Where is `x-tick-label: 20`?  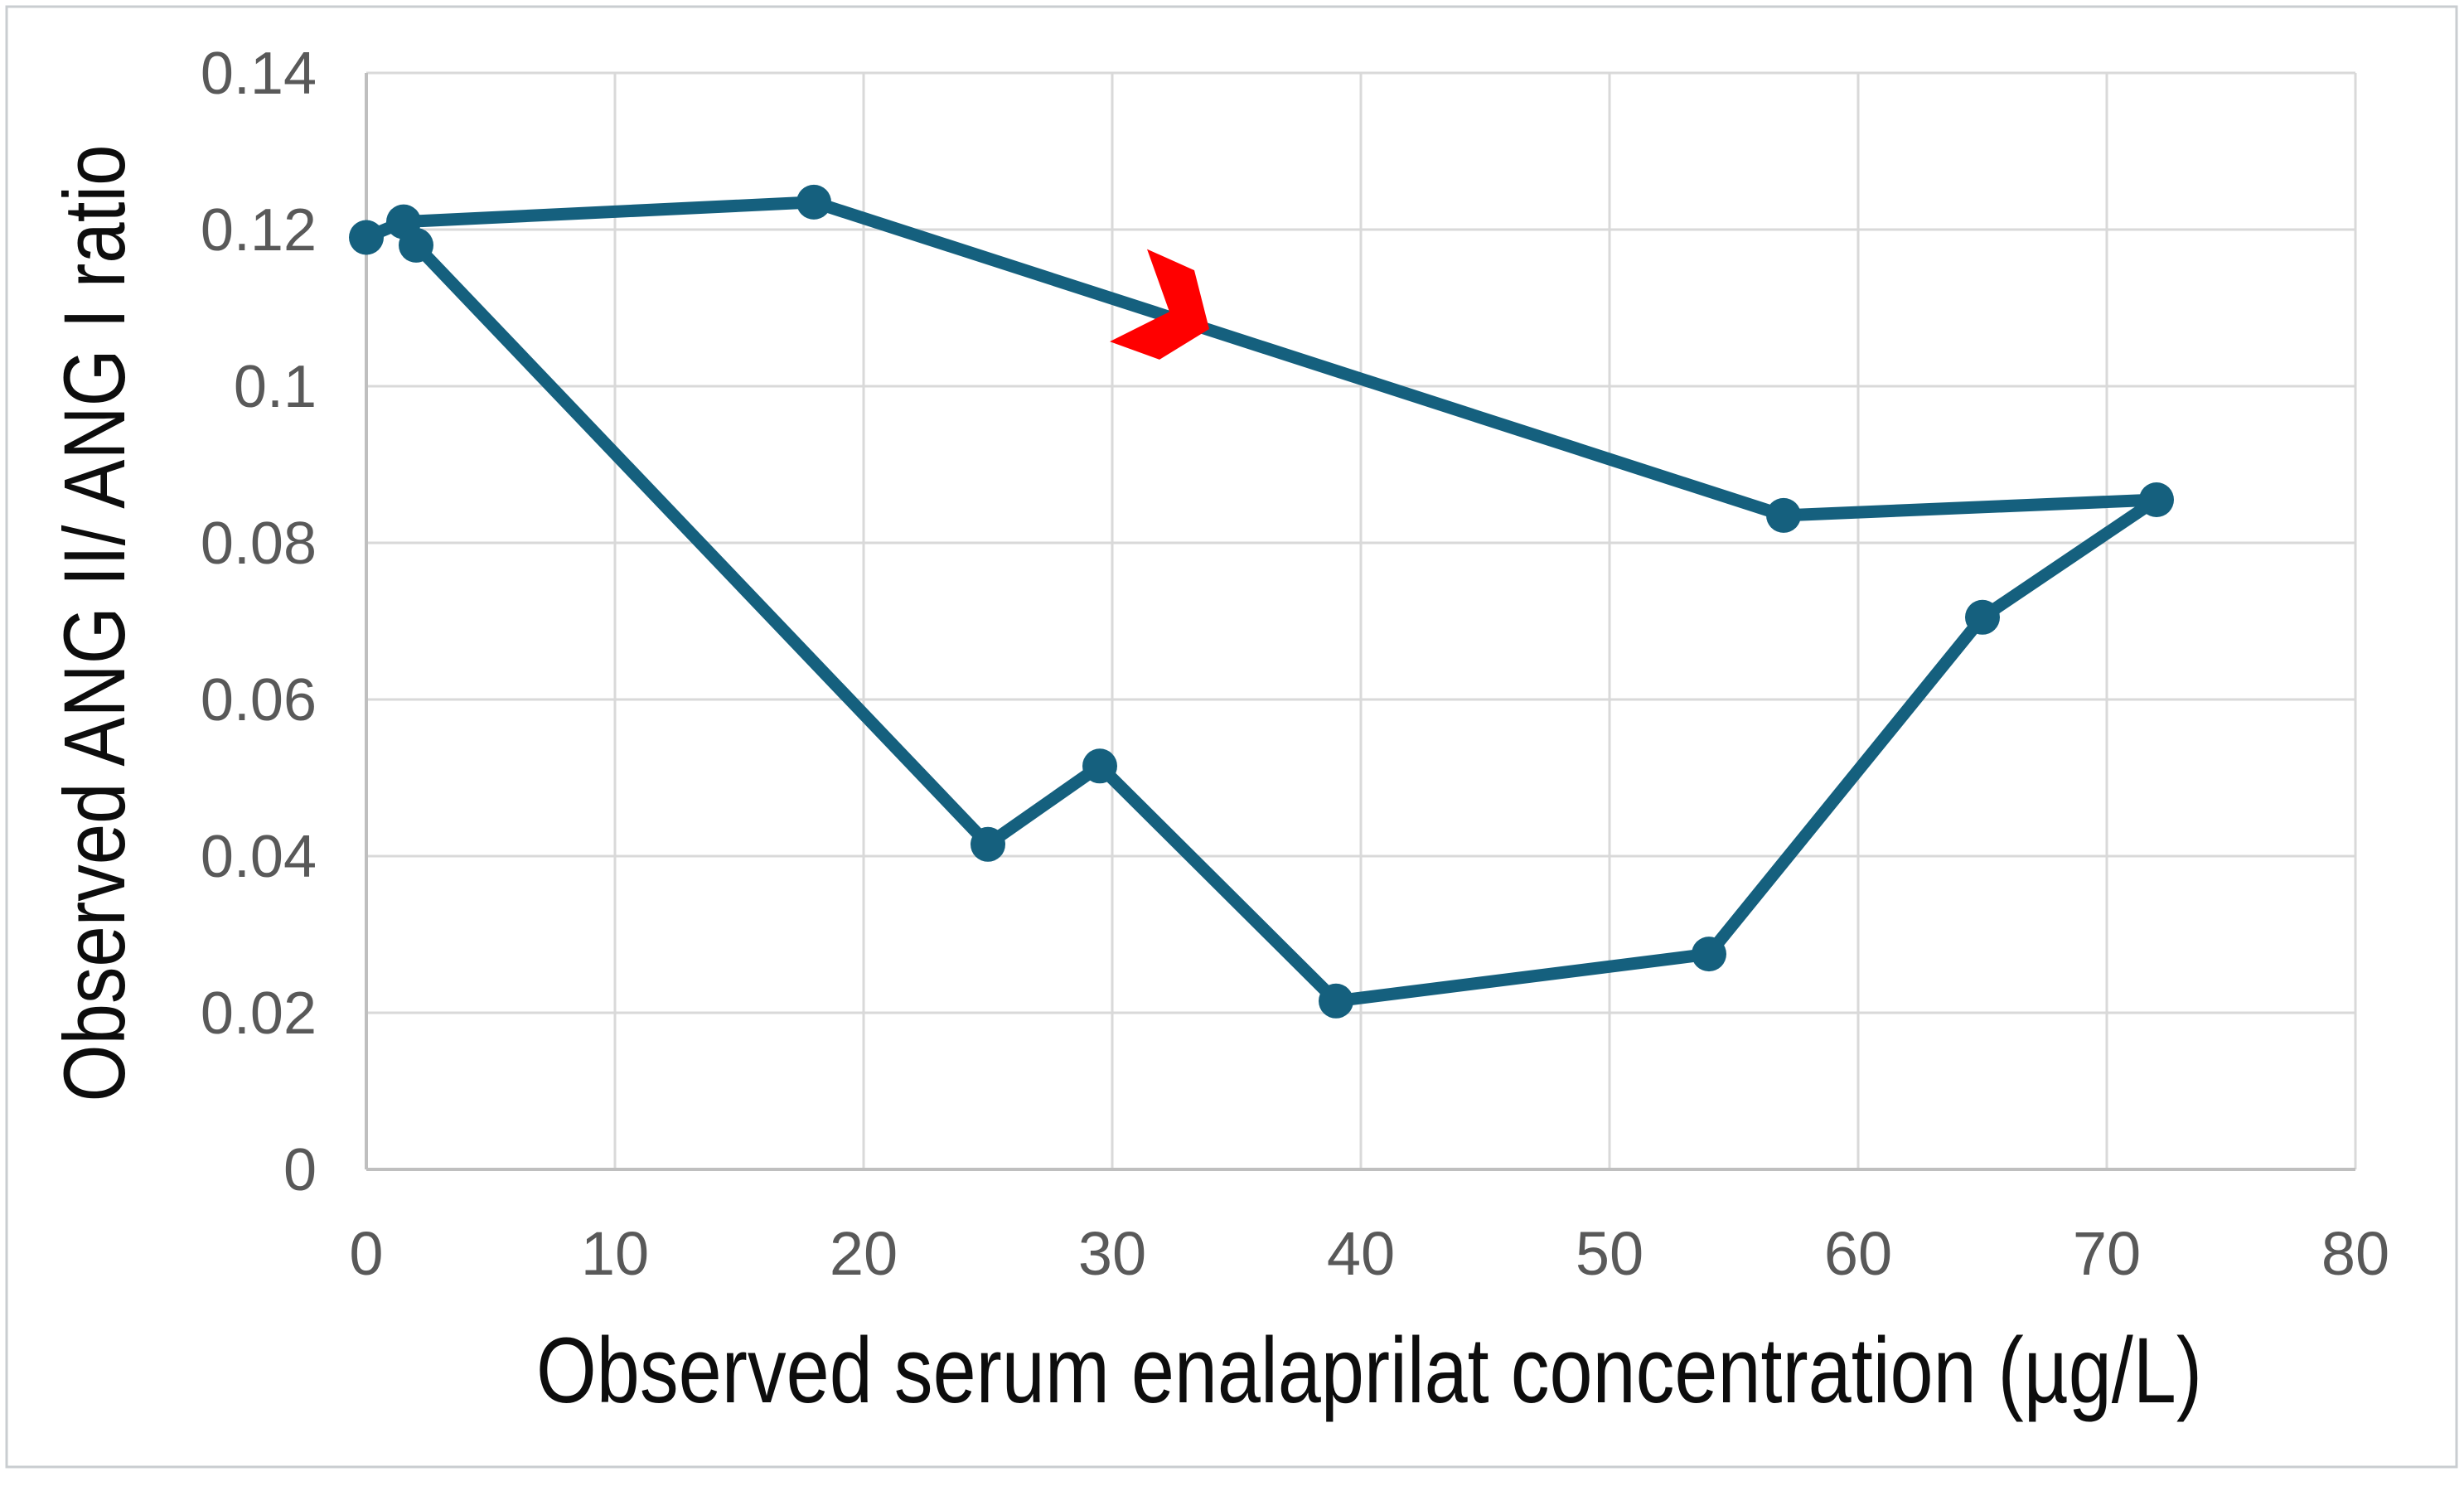
x-tick-label: 20 is located at coordinates (864, 1253).